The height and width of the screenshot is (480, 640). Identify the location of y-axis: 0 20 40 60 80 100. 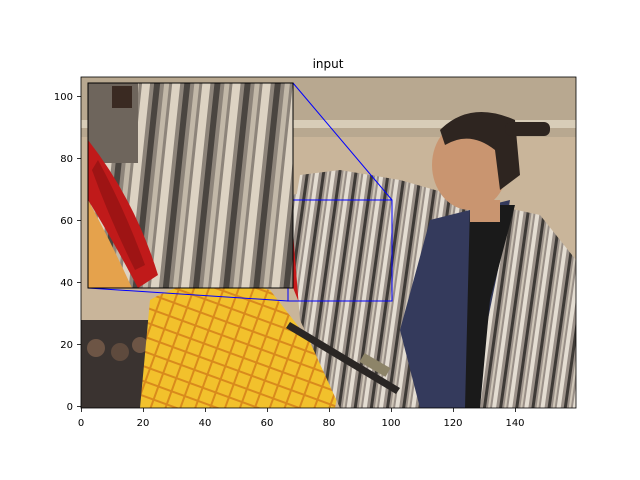
(67, 252).